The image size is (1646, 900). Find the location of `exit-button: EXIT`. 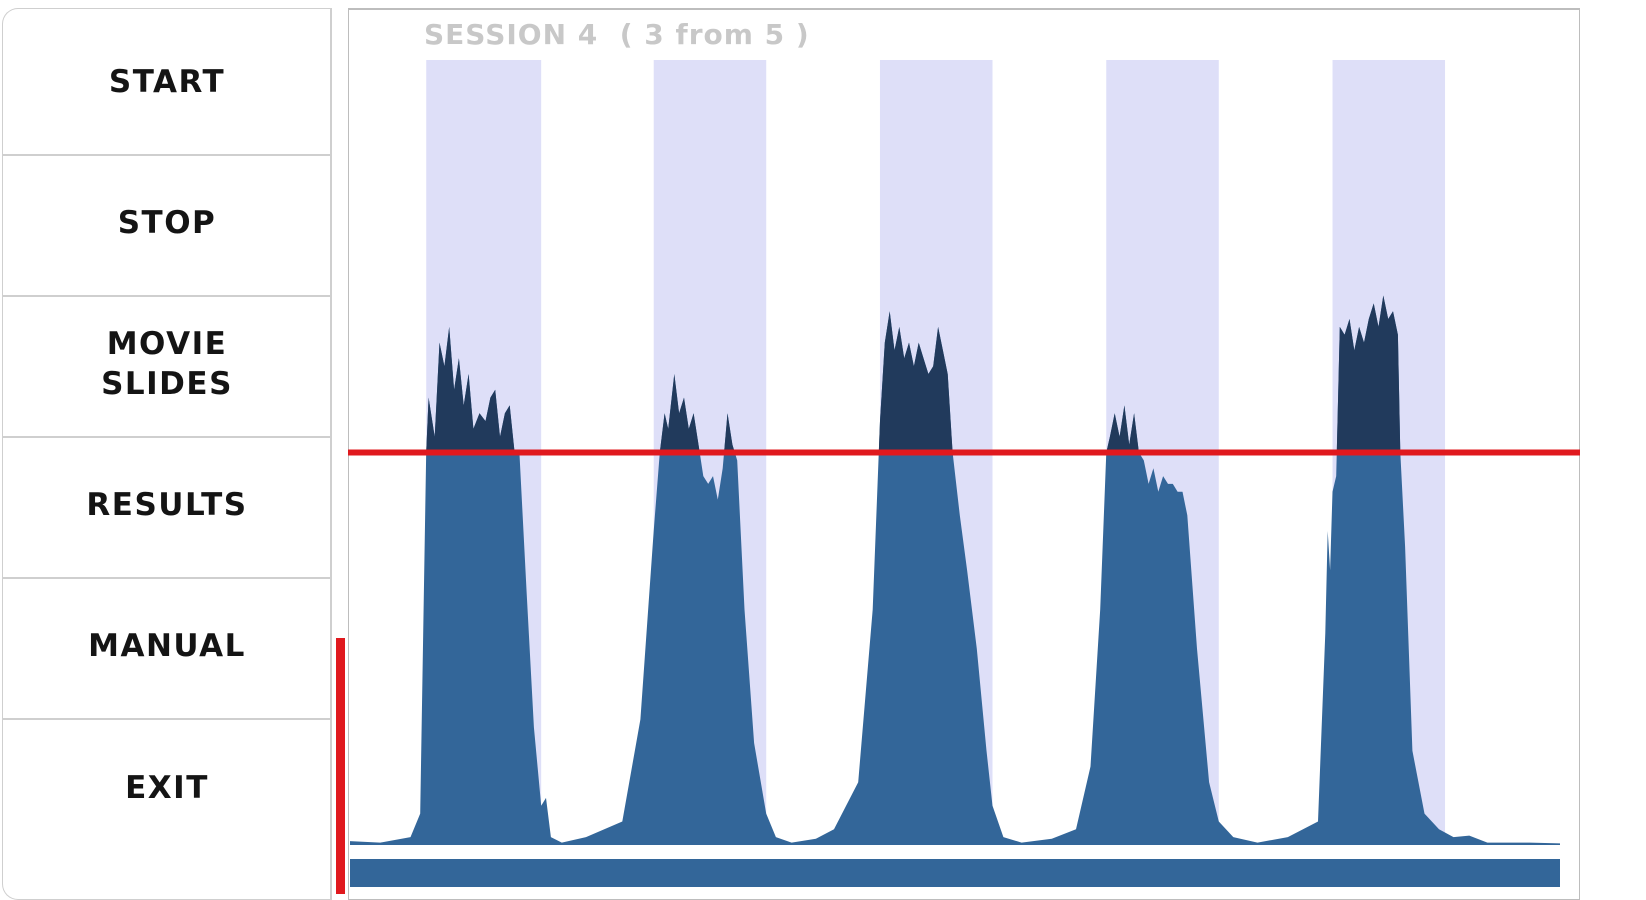

exit-button: EXIT is located at coordinates (167, 787).